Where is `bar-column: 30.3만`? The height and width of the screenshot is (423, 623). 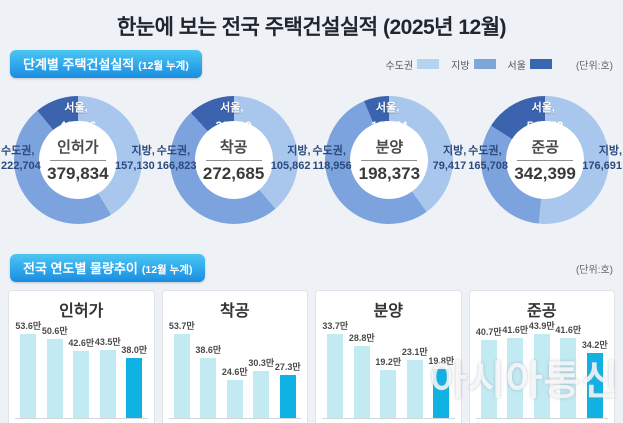
bar-column: 30.3만 is located at coordinates (261, 387).